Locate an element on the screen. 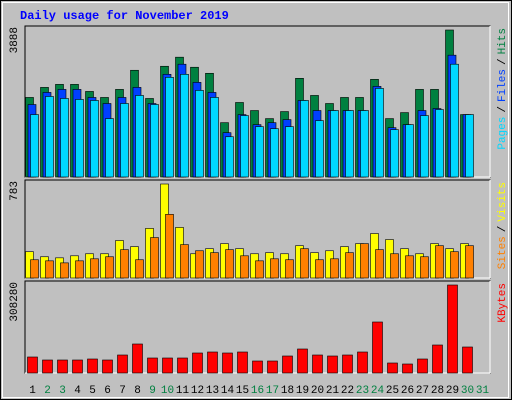 The height and width of the screenshot is (400, 512). x-tick-label: 20 is located at coordinates (317, 391).